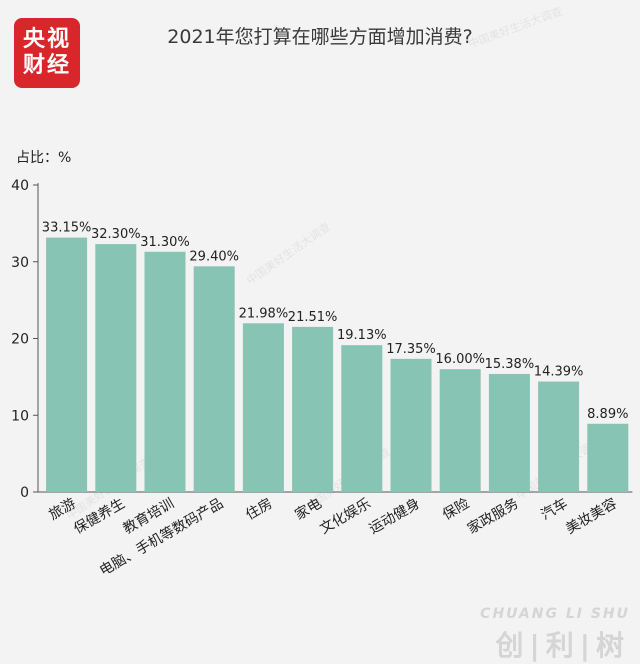 The width and height of the screenshot is (640, 664). I want to click on y-tick-label: 30, so click(20, 263).